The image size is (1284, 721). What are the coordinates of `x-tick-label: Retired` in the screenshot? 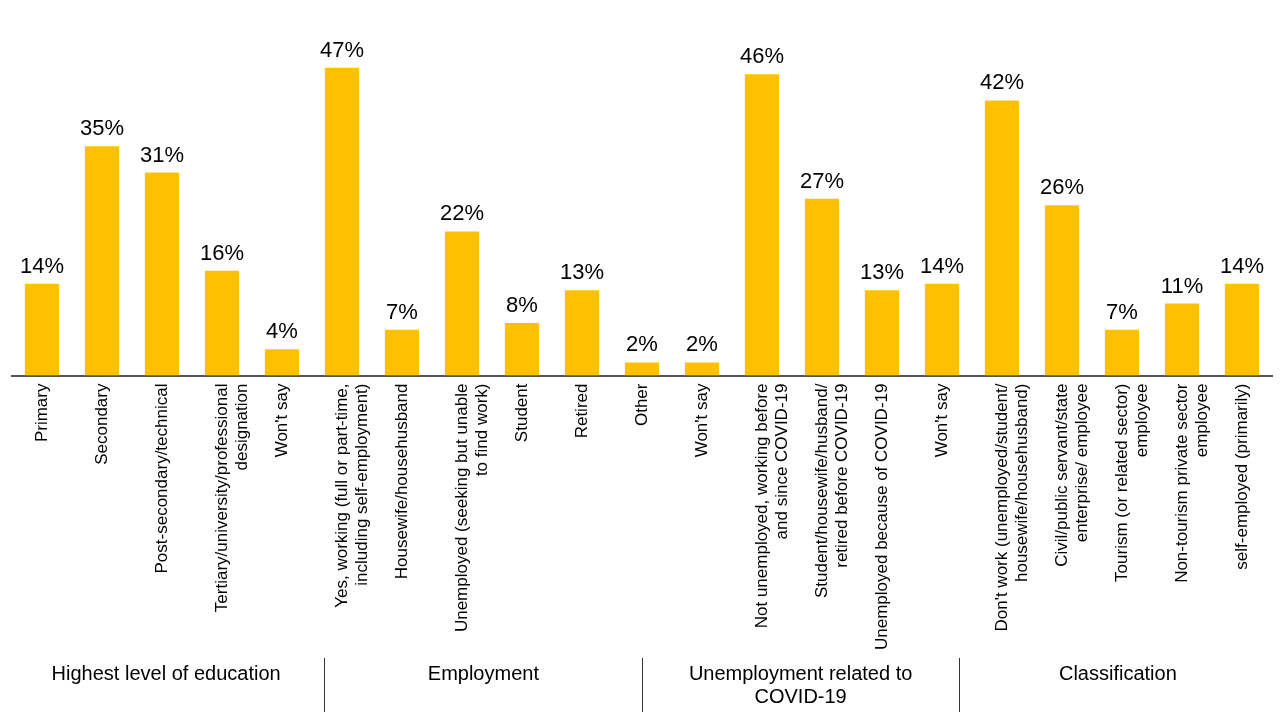 It's located at (581, 411).